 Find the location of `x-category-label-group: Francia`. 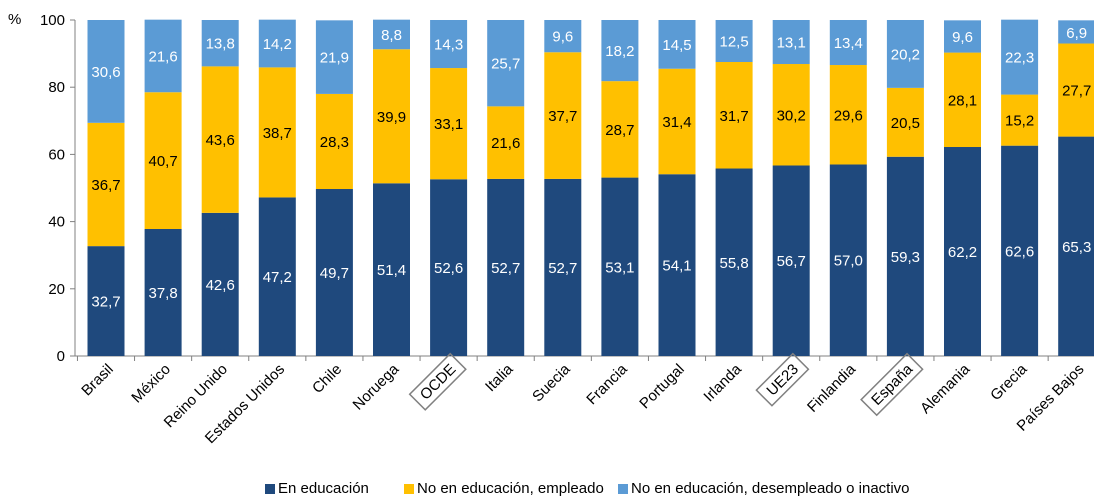

x-category-label-group: Francia is located at coordinates (607, 384).